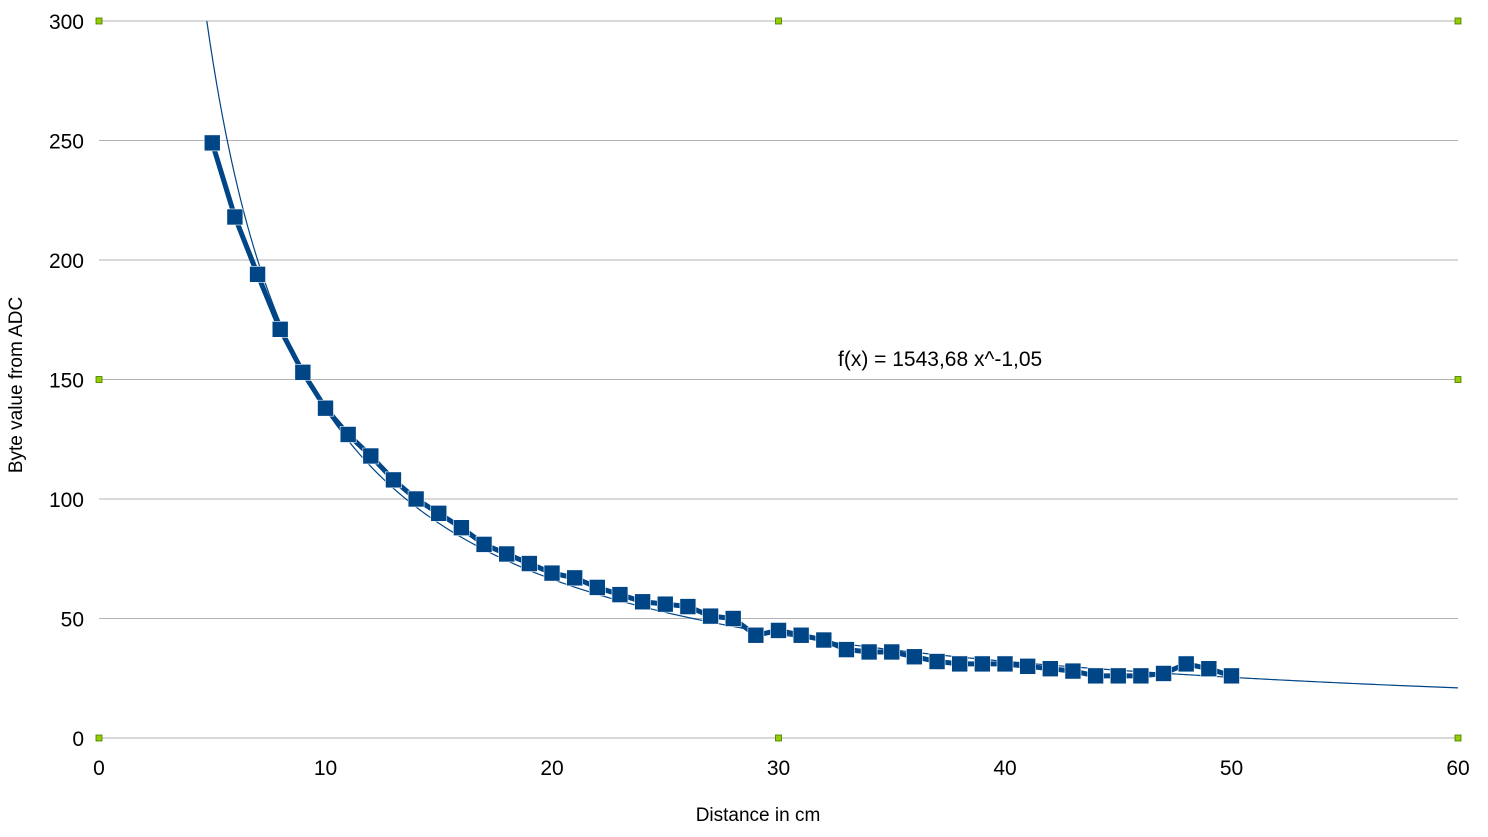 The image size is (1488, 837). What do you see at coordinates (99, 768) in the screenshot?
I see `x-tick-label-0: 0` at bounding box center [99, 768].